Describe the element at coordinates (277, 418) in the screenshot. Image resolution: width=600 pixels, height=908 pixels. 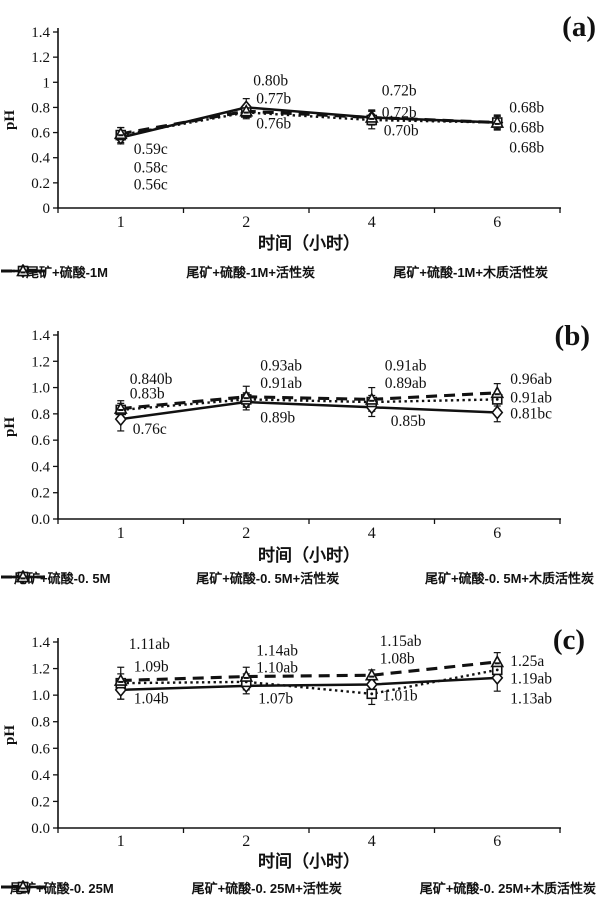
I see `data-label: 0.89b` at that location.